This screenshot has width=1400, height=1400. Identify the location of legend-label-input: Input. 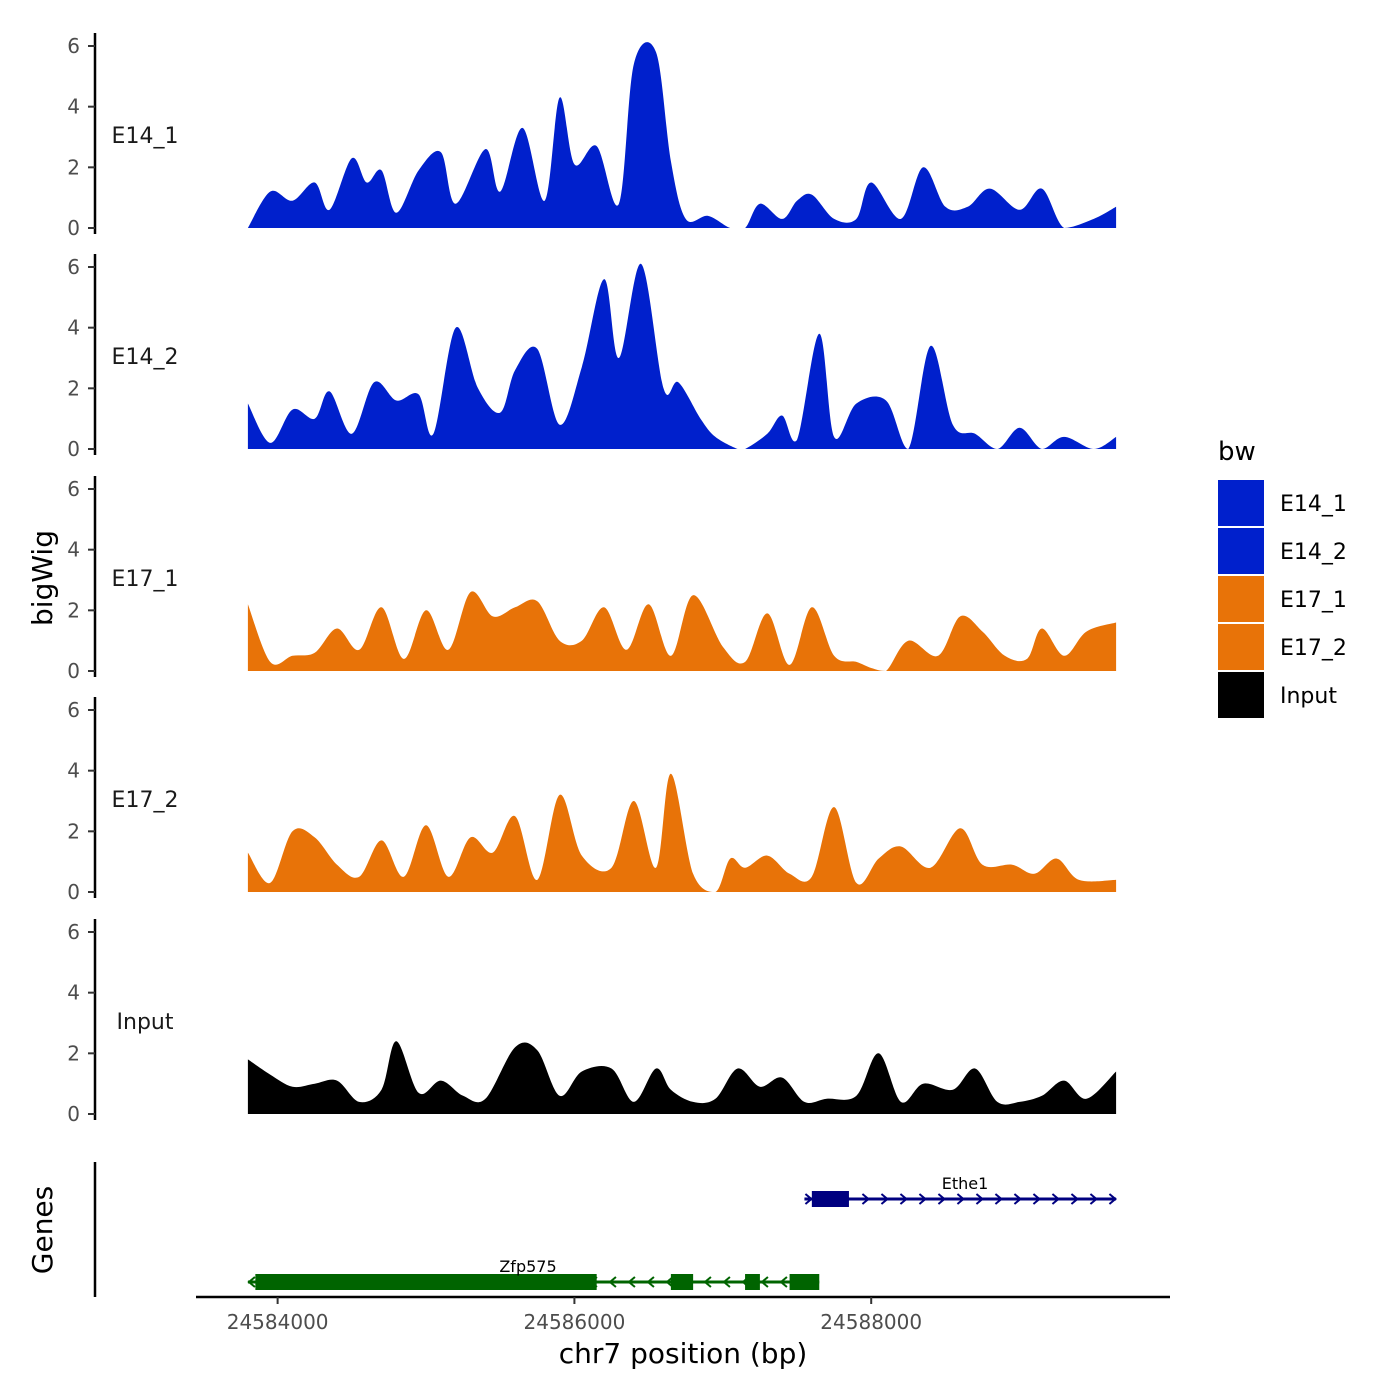
(1308, 696).